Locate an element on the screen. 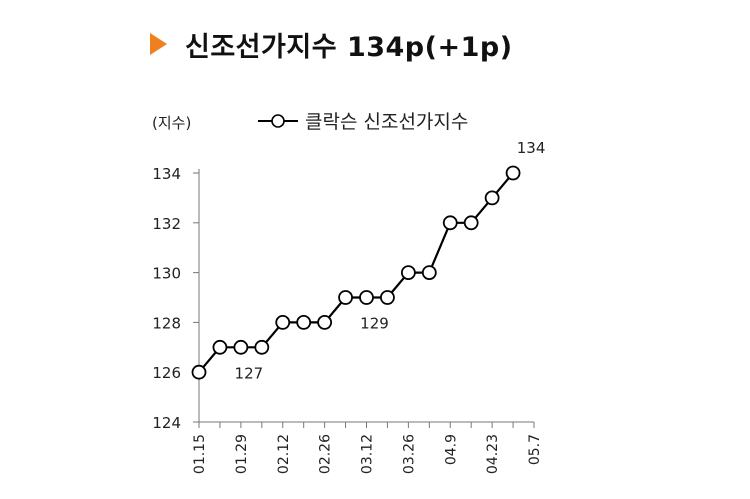 This screenshot has width=750, height=499. data-label: 127 is located at coordinates (249, 373).